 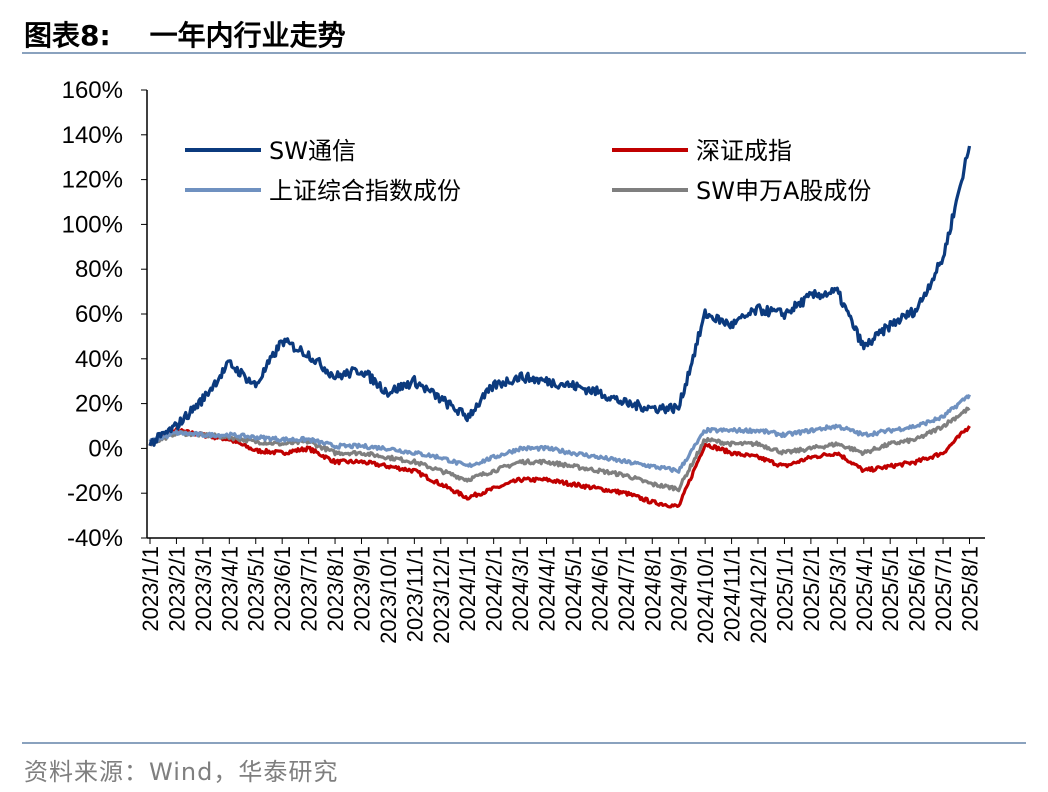 I want to click on x-tick-label: 2023/4/1, so click(x=229, y=589).